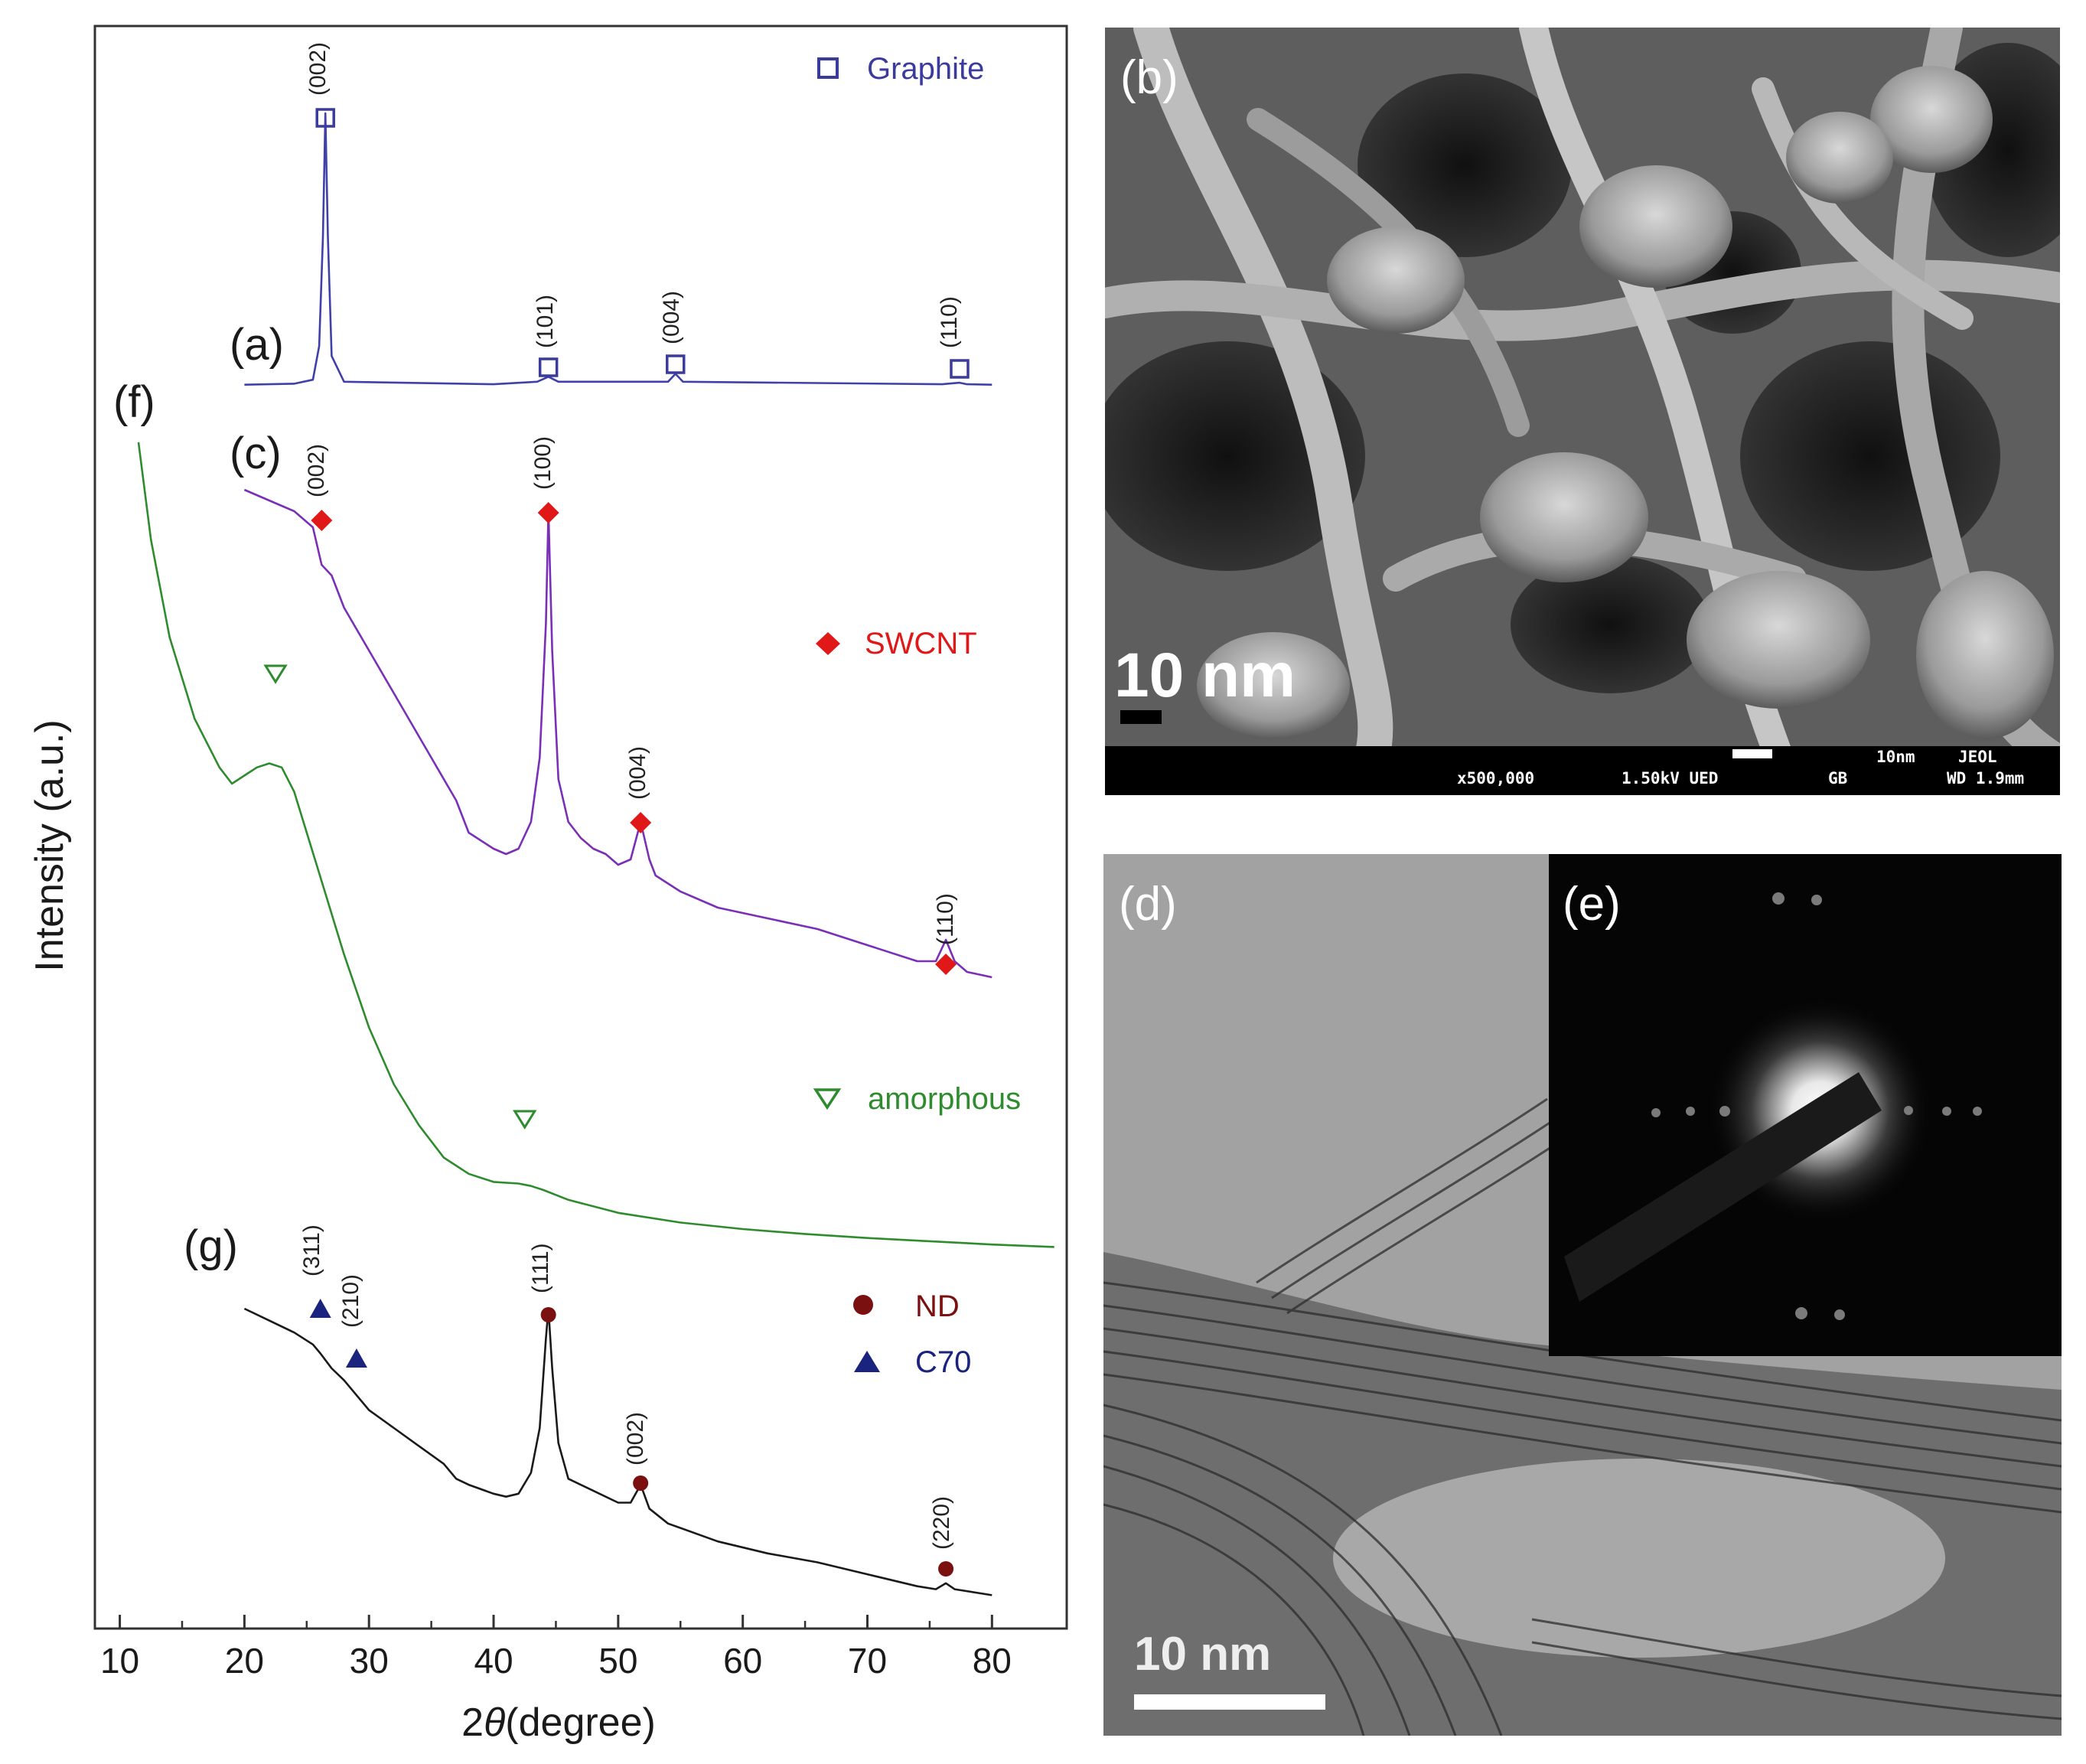 The image size is (2086, 1764). What do you see at coordinates (617, 1451) in the screenshot?
I see `xrd-curve-g` at bounding box center [617, 1451].